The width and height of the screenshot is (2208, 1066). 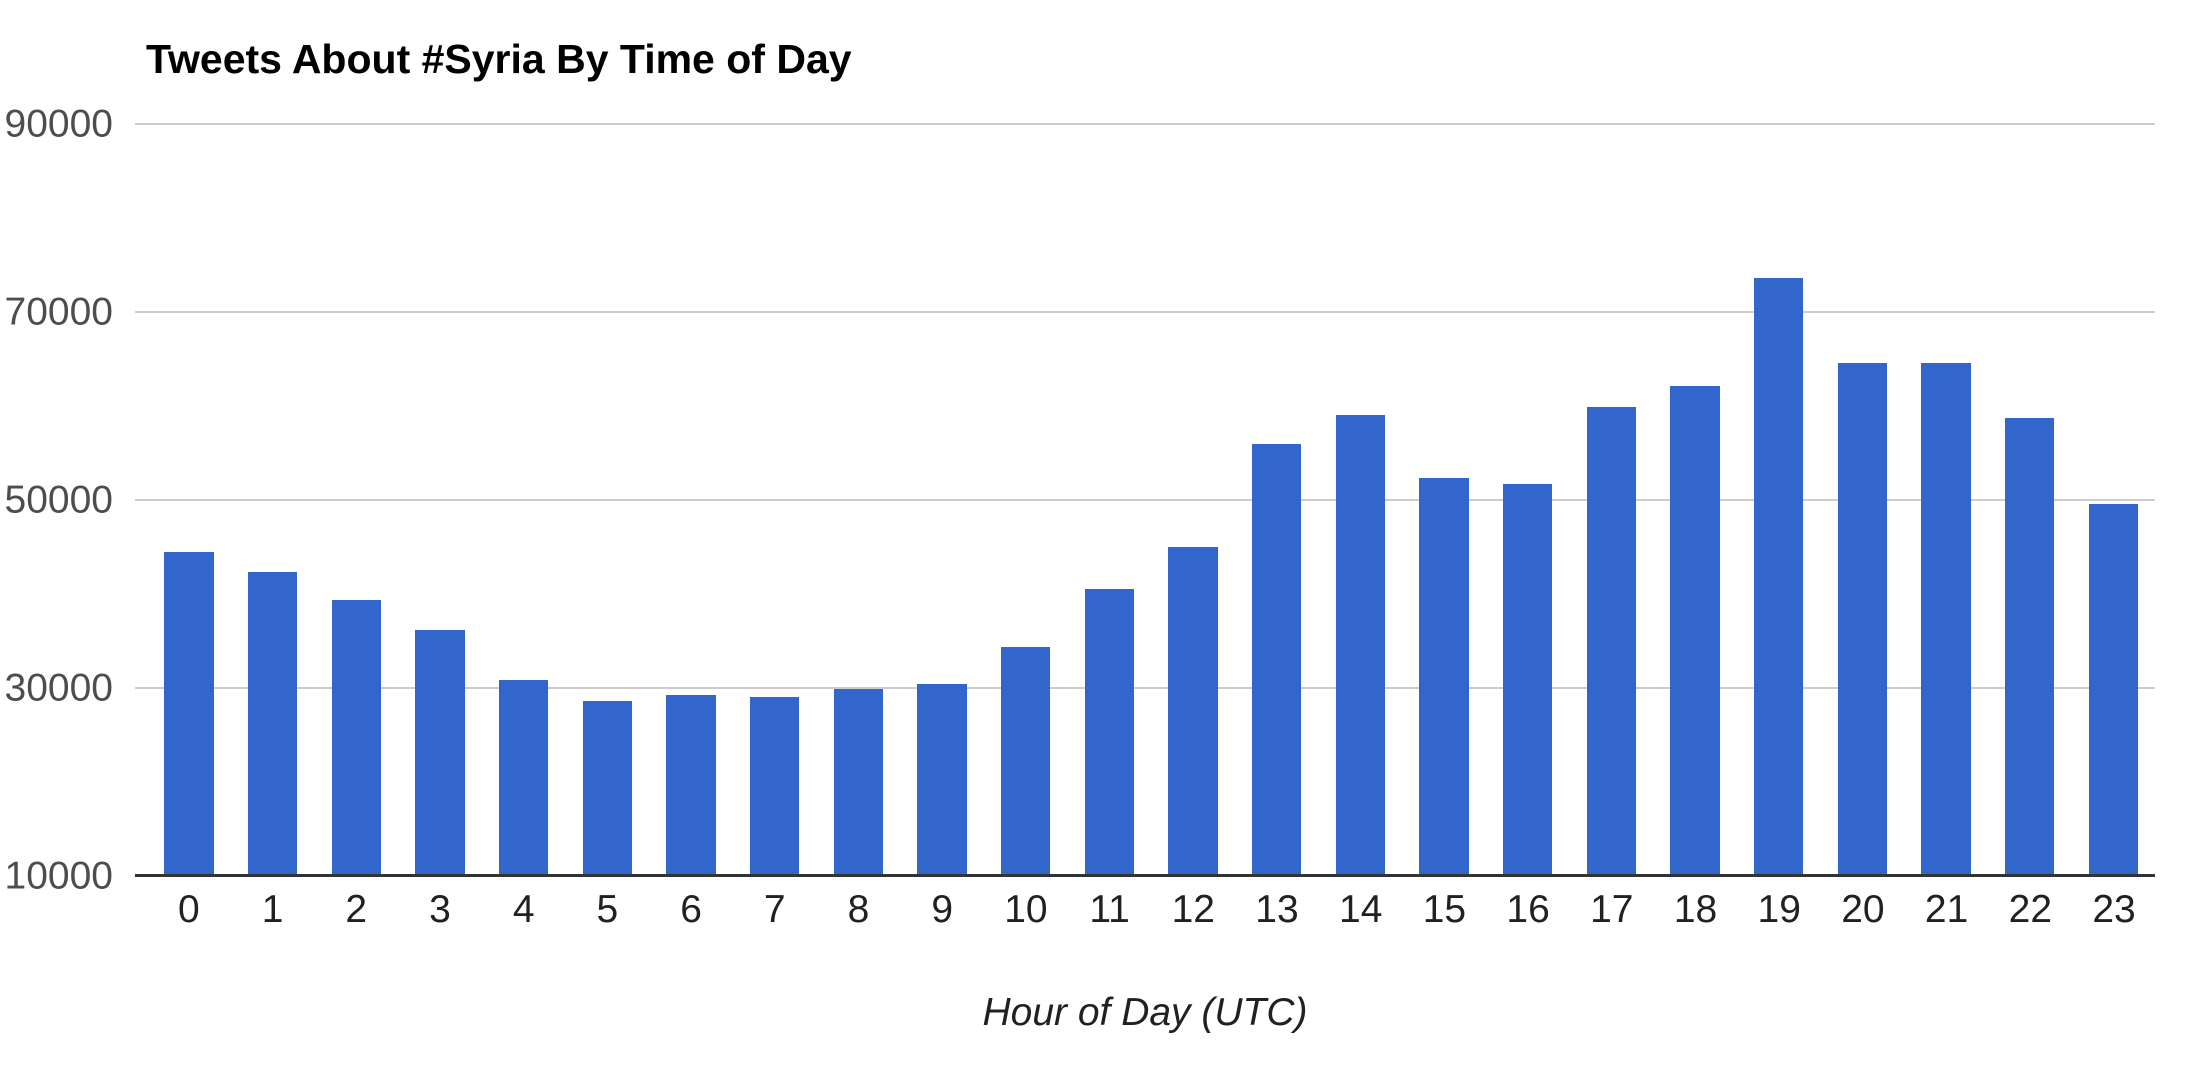 I want to click on x-tick-label: 2, so click(x=356, y=909).